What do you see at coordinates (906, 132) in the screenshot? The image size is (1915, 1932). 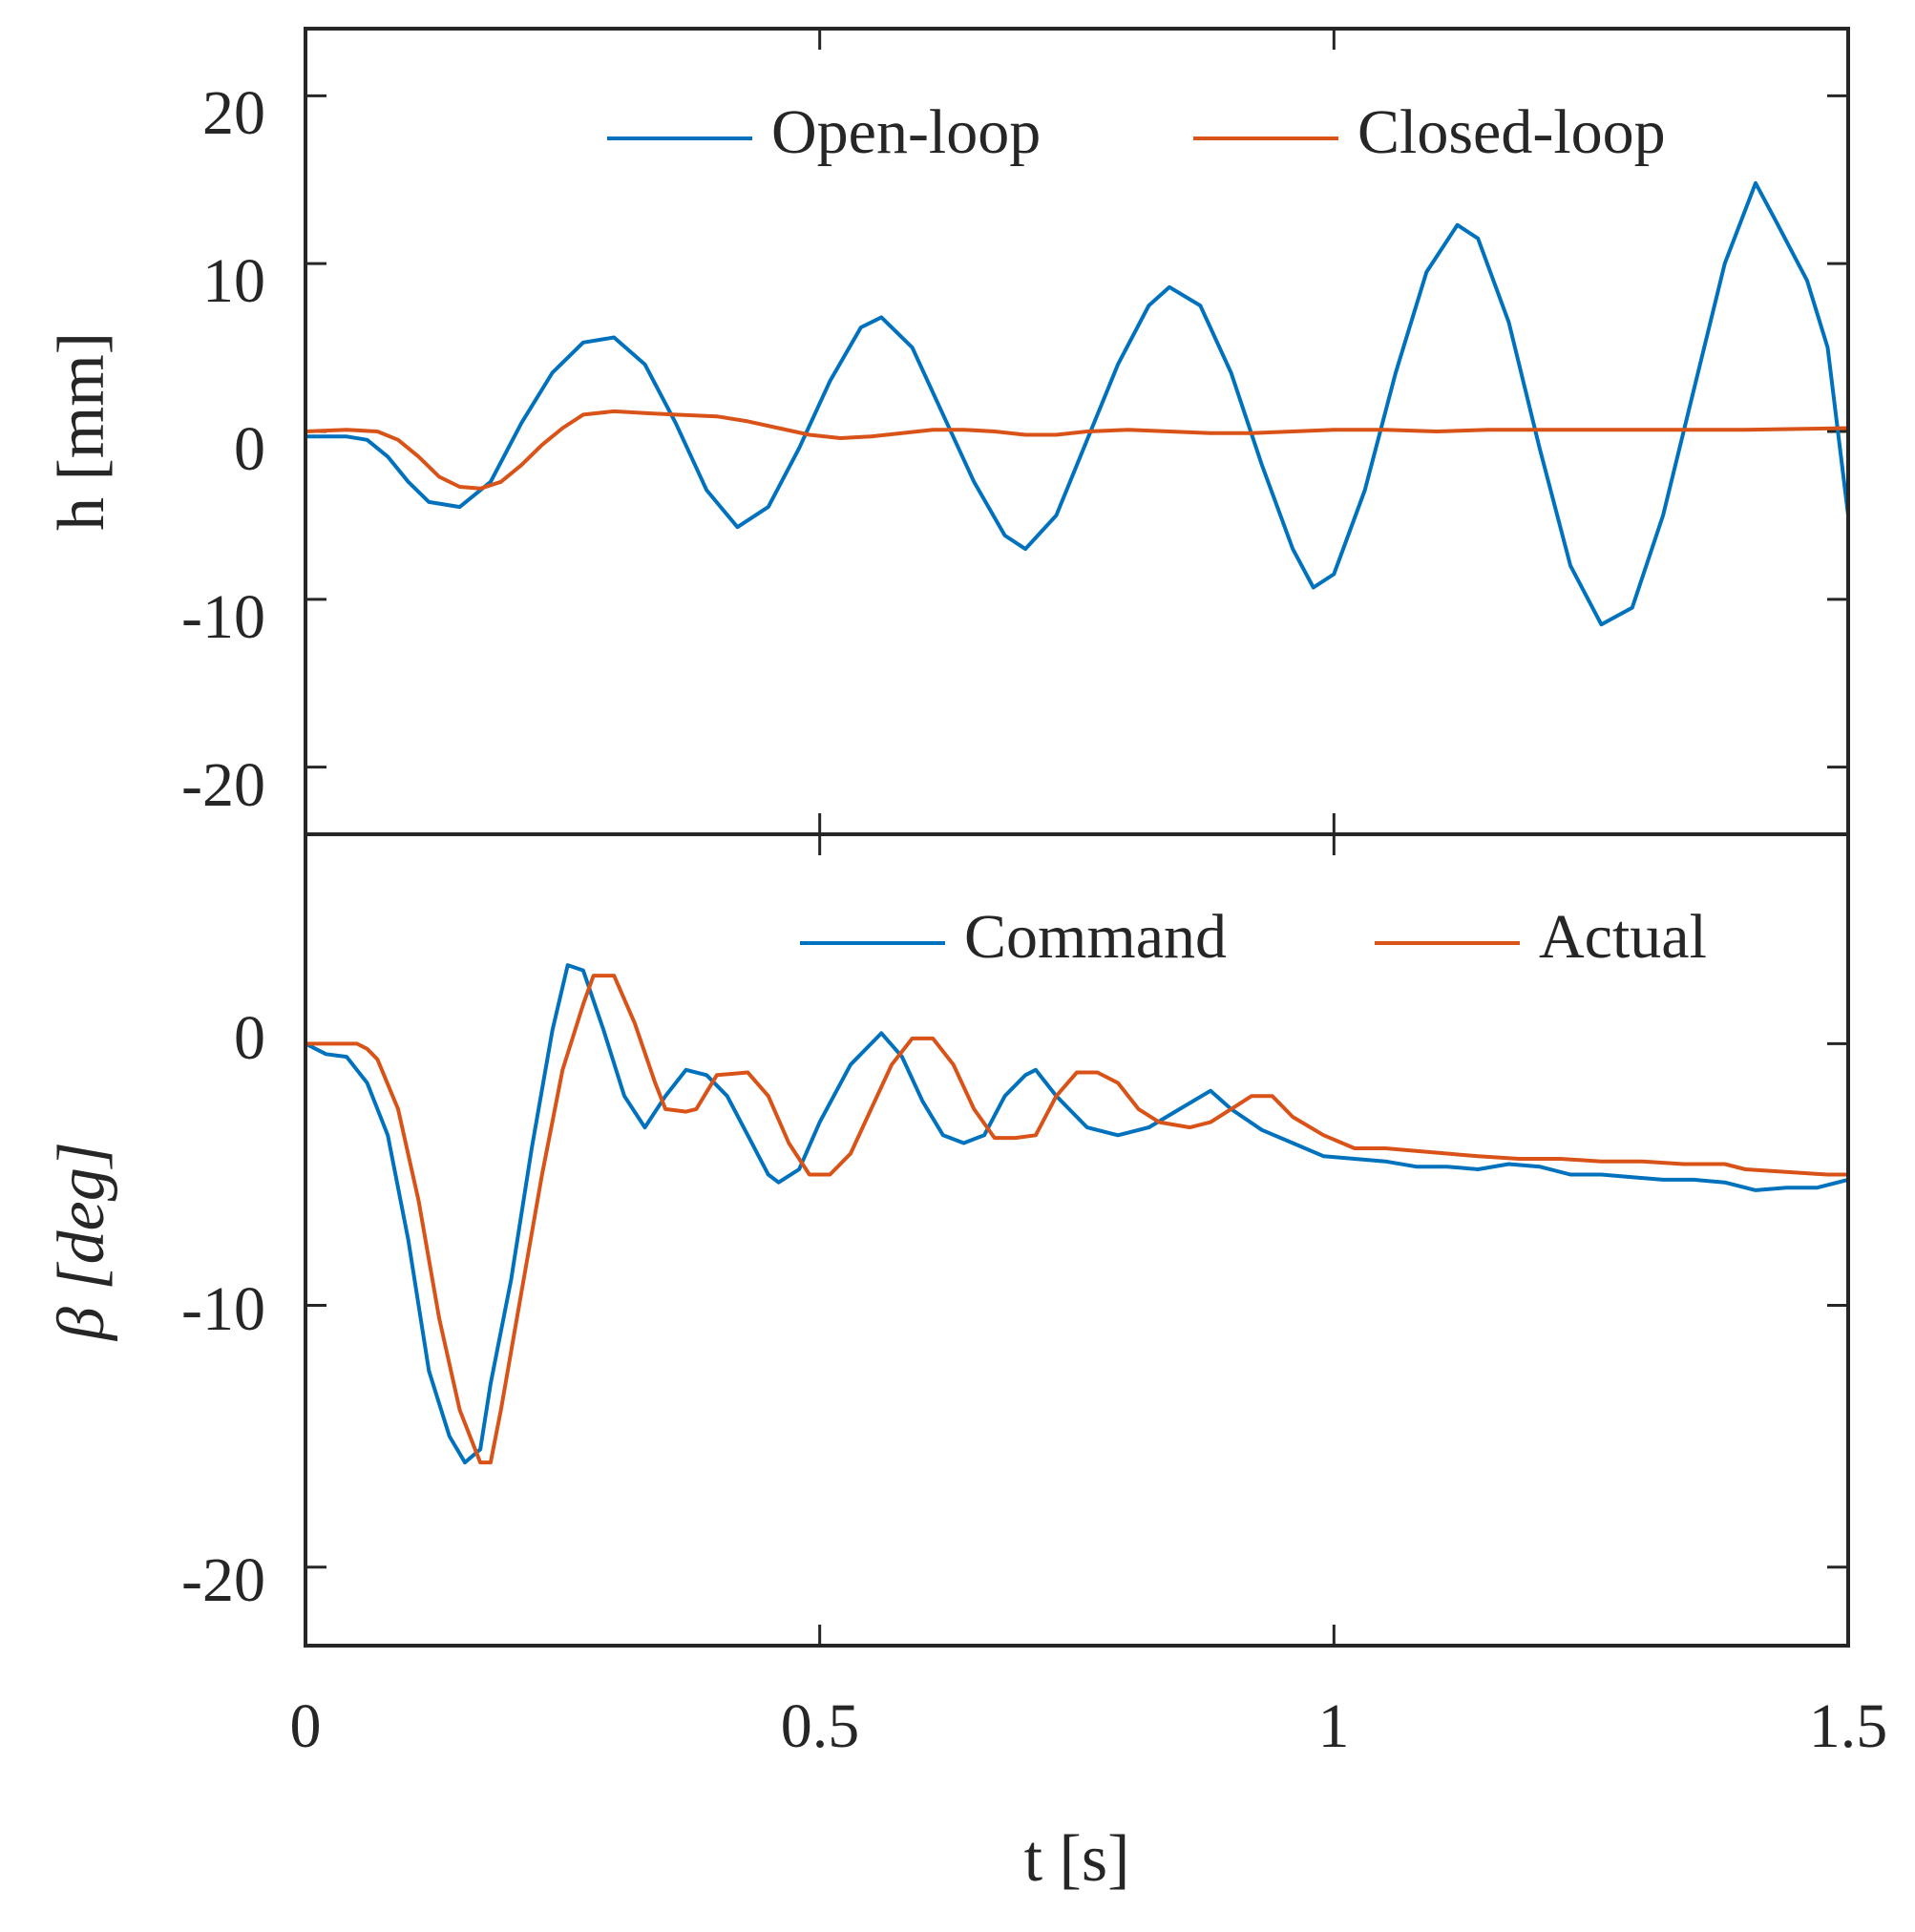 I see `open-loop-legend-label: Open-loop` at bounding box center [906, 132].